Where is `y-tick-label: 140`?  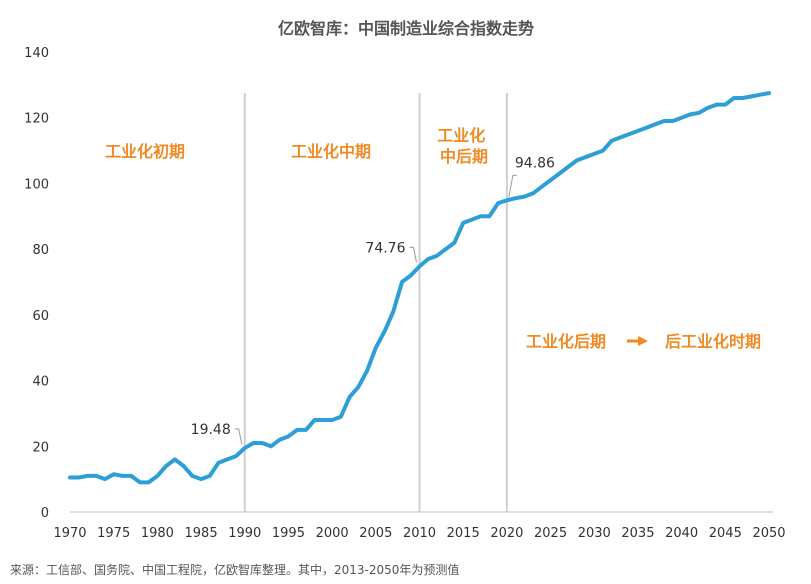
y-tick-label: 140 is located at coordinates (36, 53).